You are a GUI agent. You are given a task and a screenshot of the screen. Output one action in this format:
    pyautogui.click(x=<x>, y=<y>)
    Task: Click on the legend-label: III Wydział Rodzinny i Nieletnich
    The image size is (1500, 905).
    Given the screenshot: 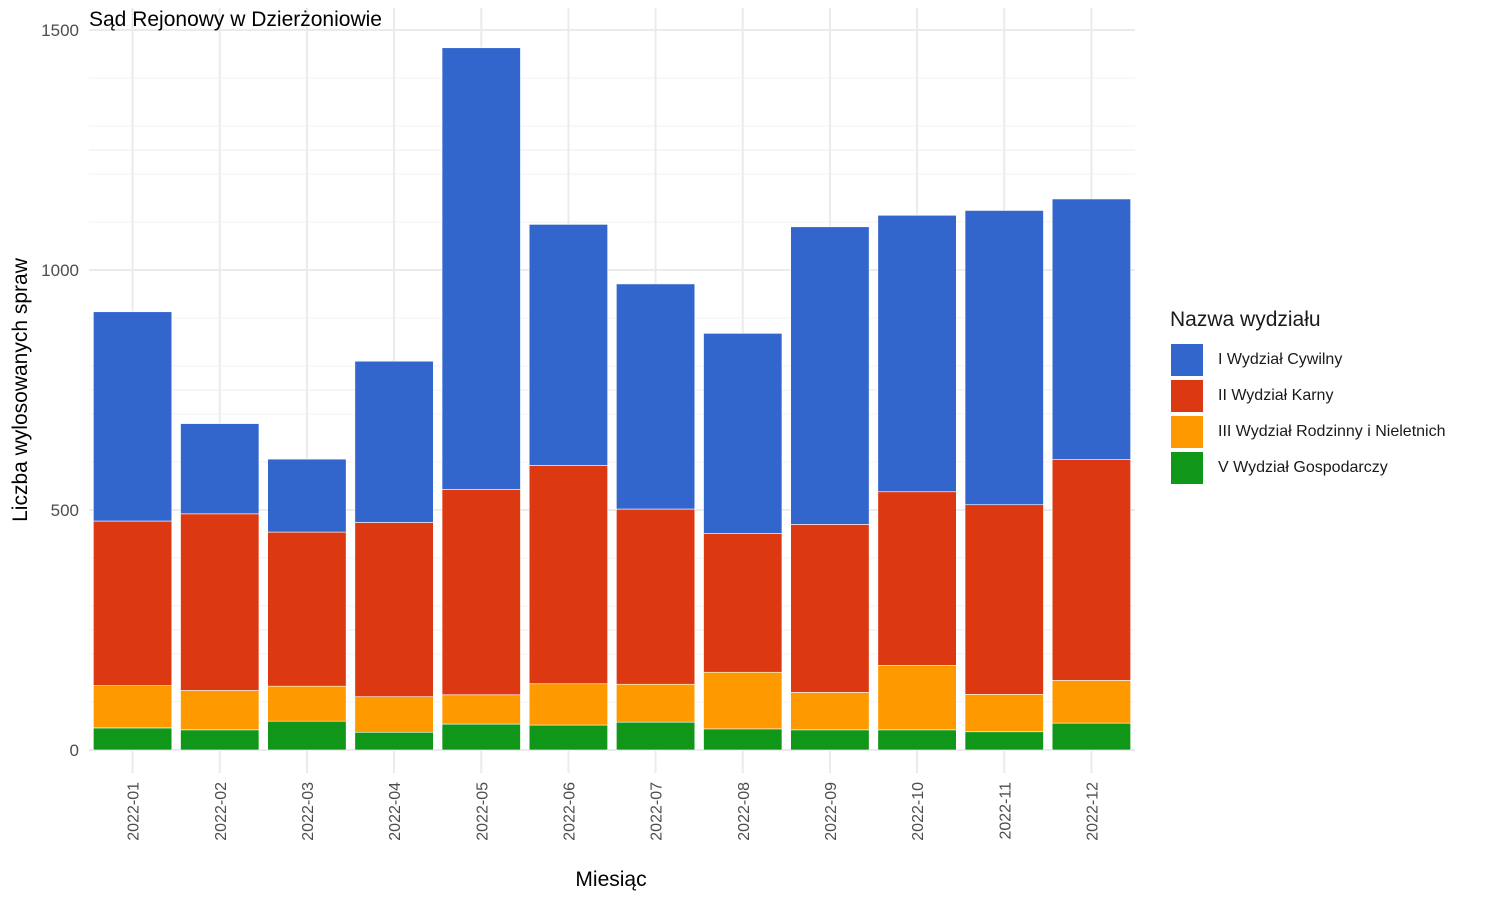 What is the action you would take?
    pyautogui.click(x=1332, y=431)
    